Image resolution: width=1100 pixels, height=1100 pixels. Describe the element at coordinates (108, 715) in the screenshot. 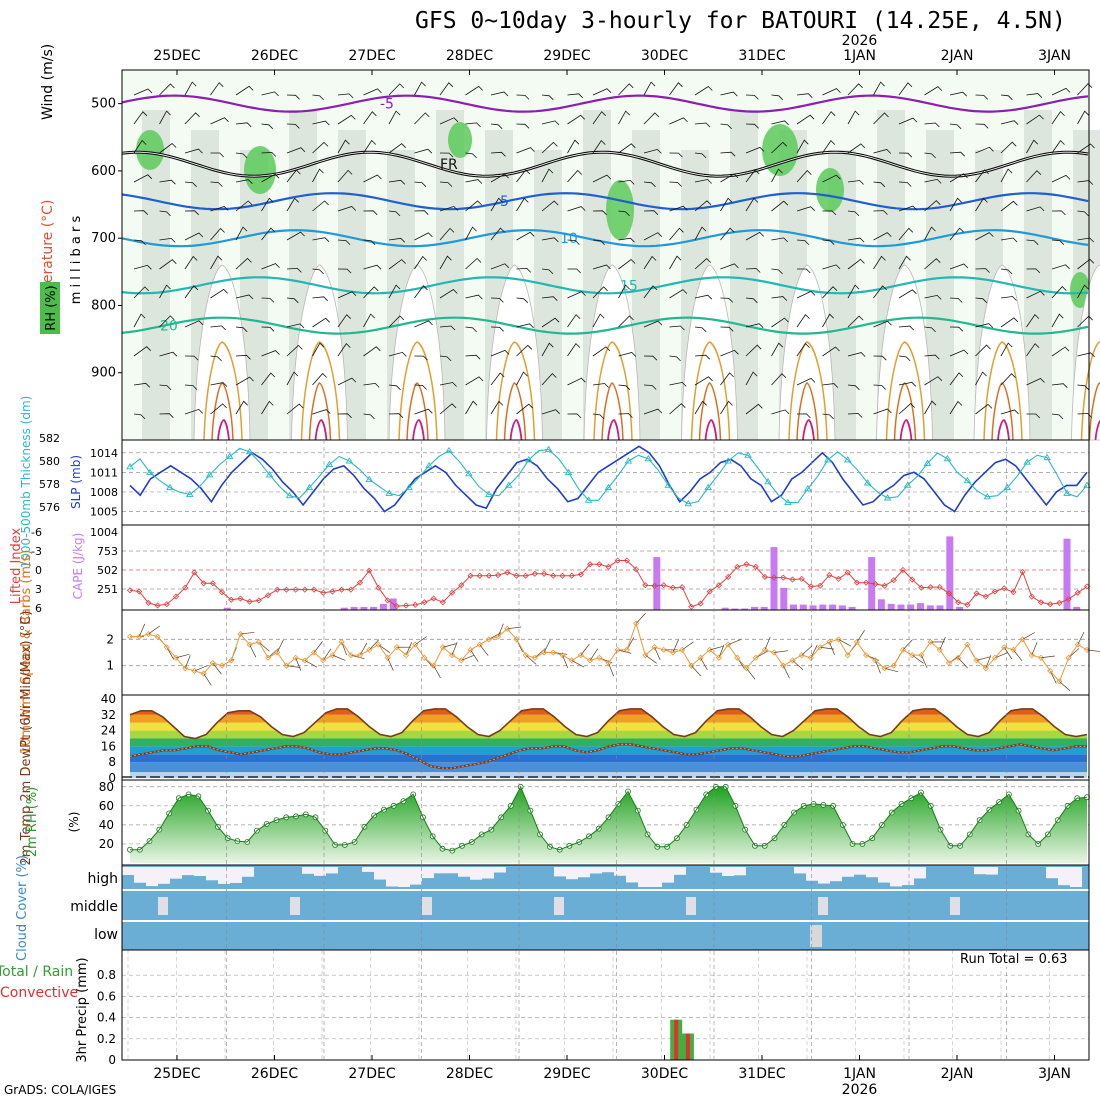

I see `temp-tick-label: 32` at that location.